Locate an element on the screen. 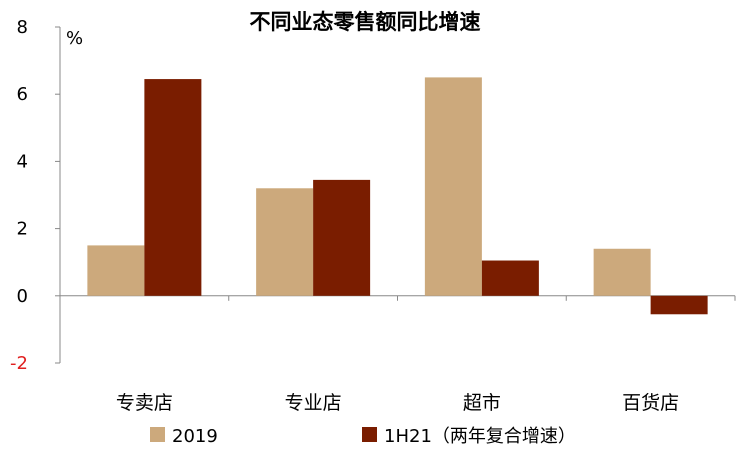 The image size is (739, 461). category-label: 超市 is located at coordinates (482, 403).